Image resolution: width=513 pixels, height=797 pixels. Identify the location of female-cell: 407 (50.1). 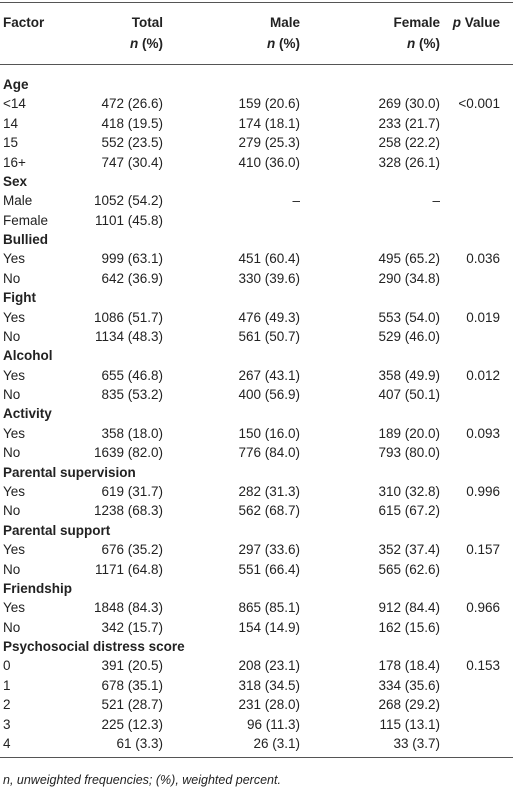
(409, 395).